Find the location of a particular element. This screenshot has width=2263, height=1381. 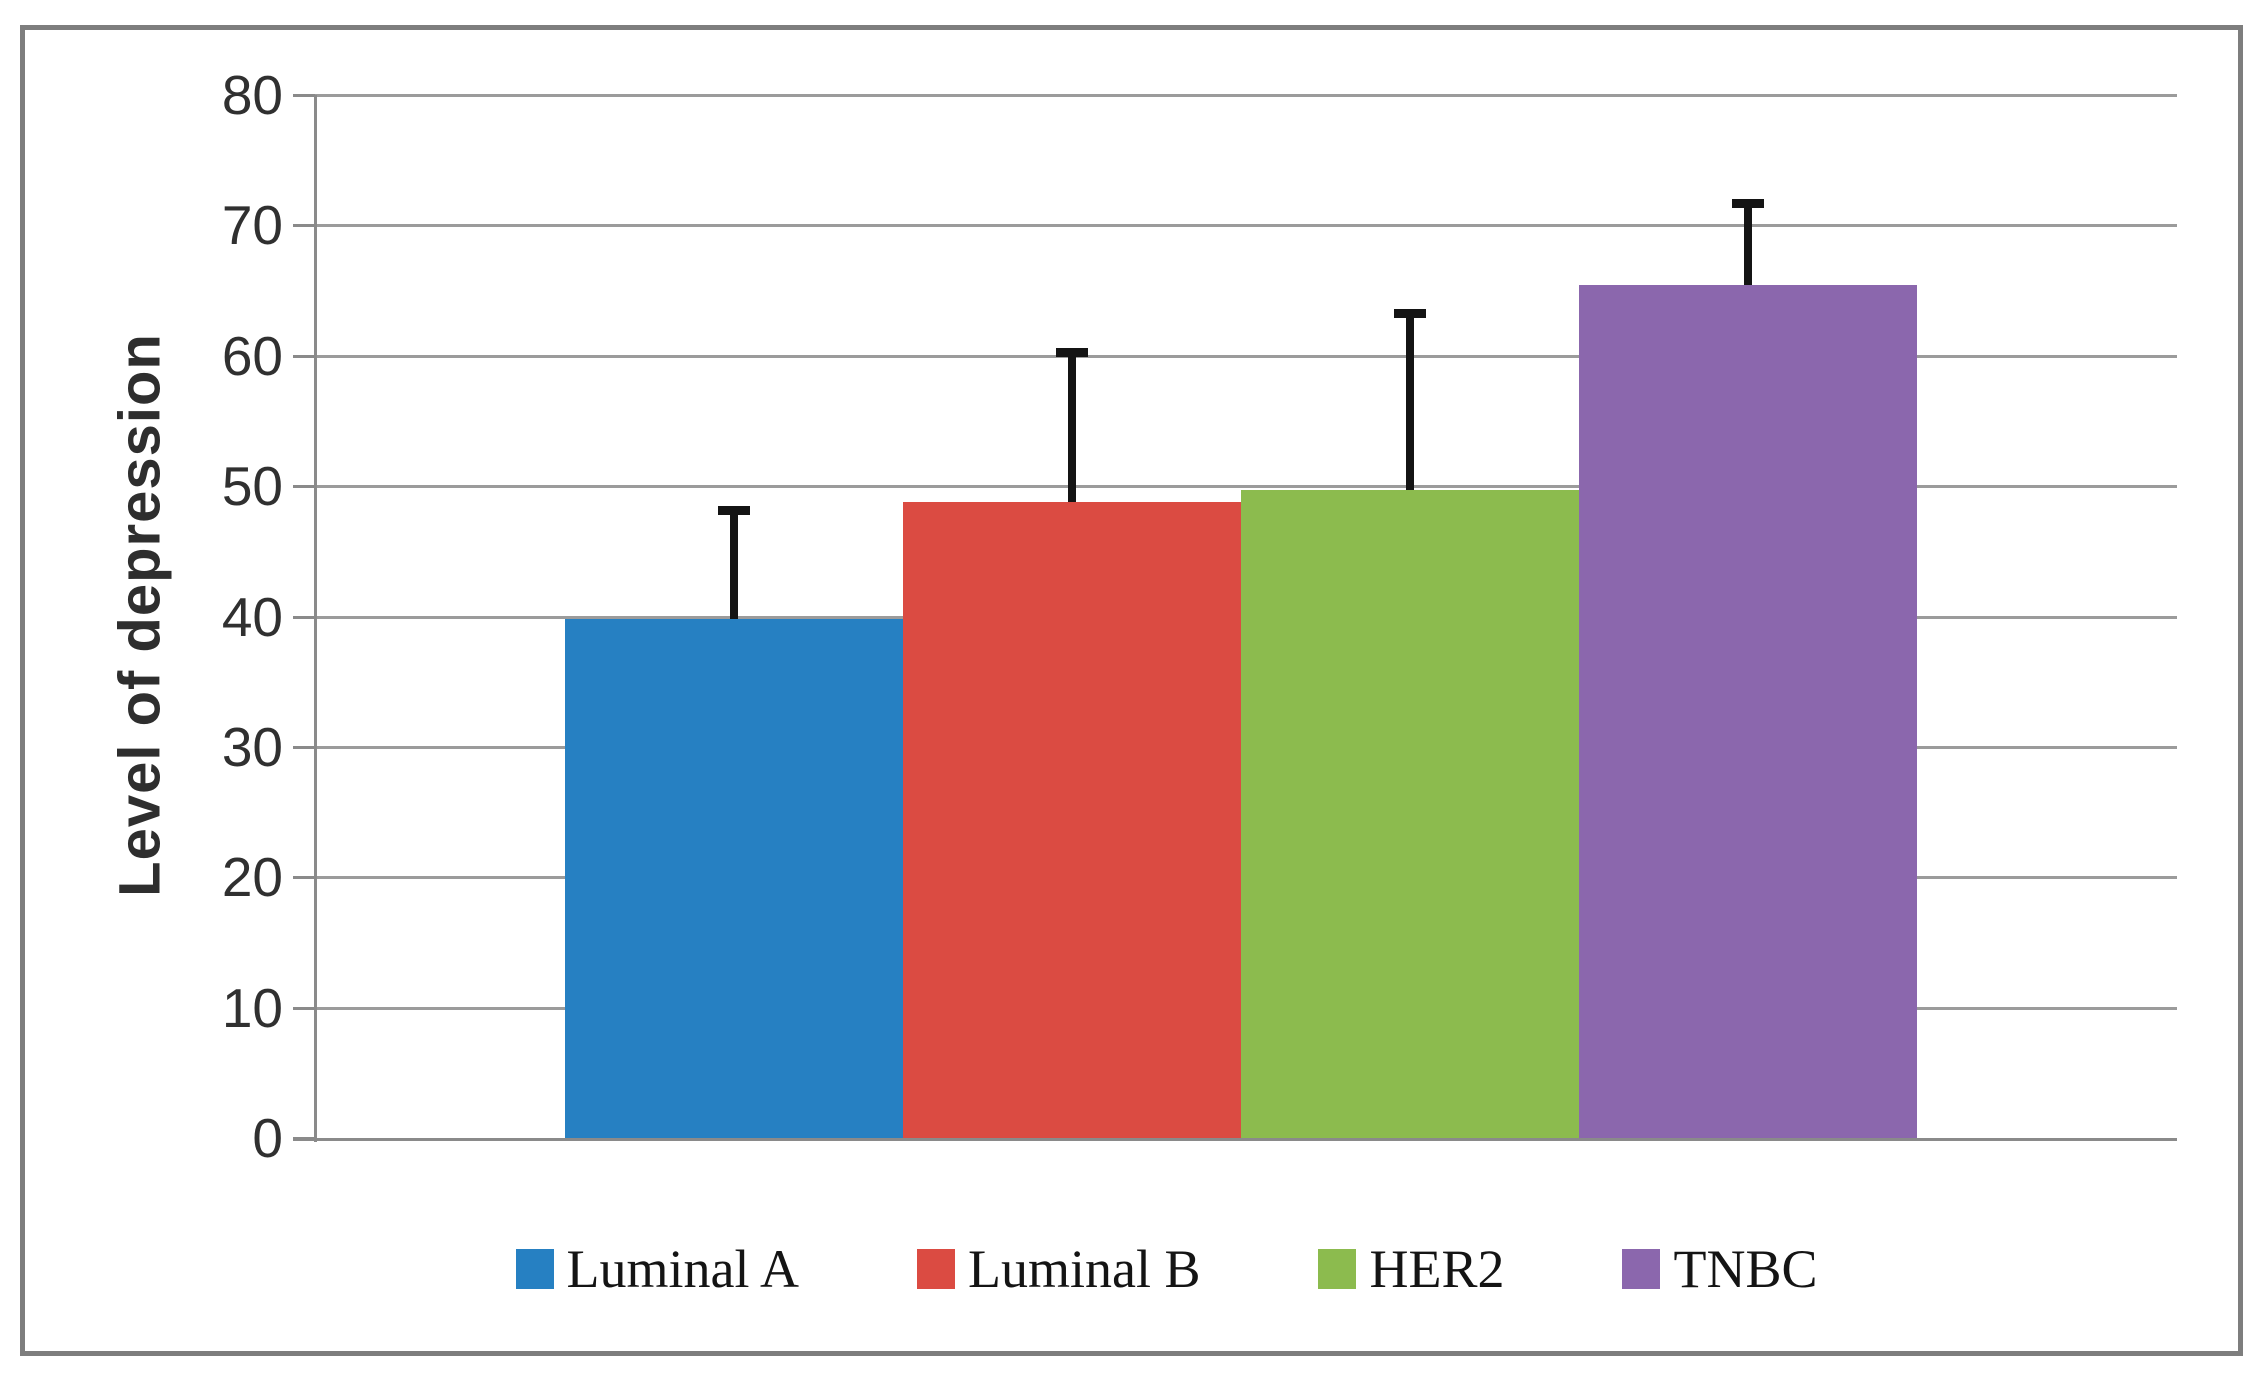

legend-label-tnbc: TNBC is located at coordinates (1745, 1269).